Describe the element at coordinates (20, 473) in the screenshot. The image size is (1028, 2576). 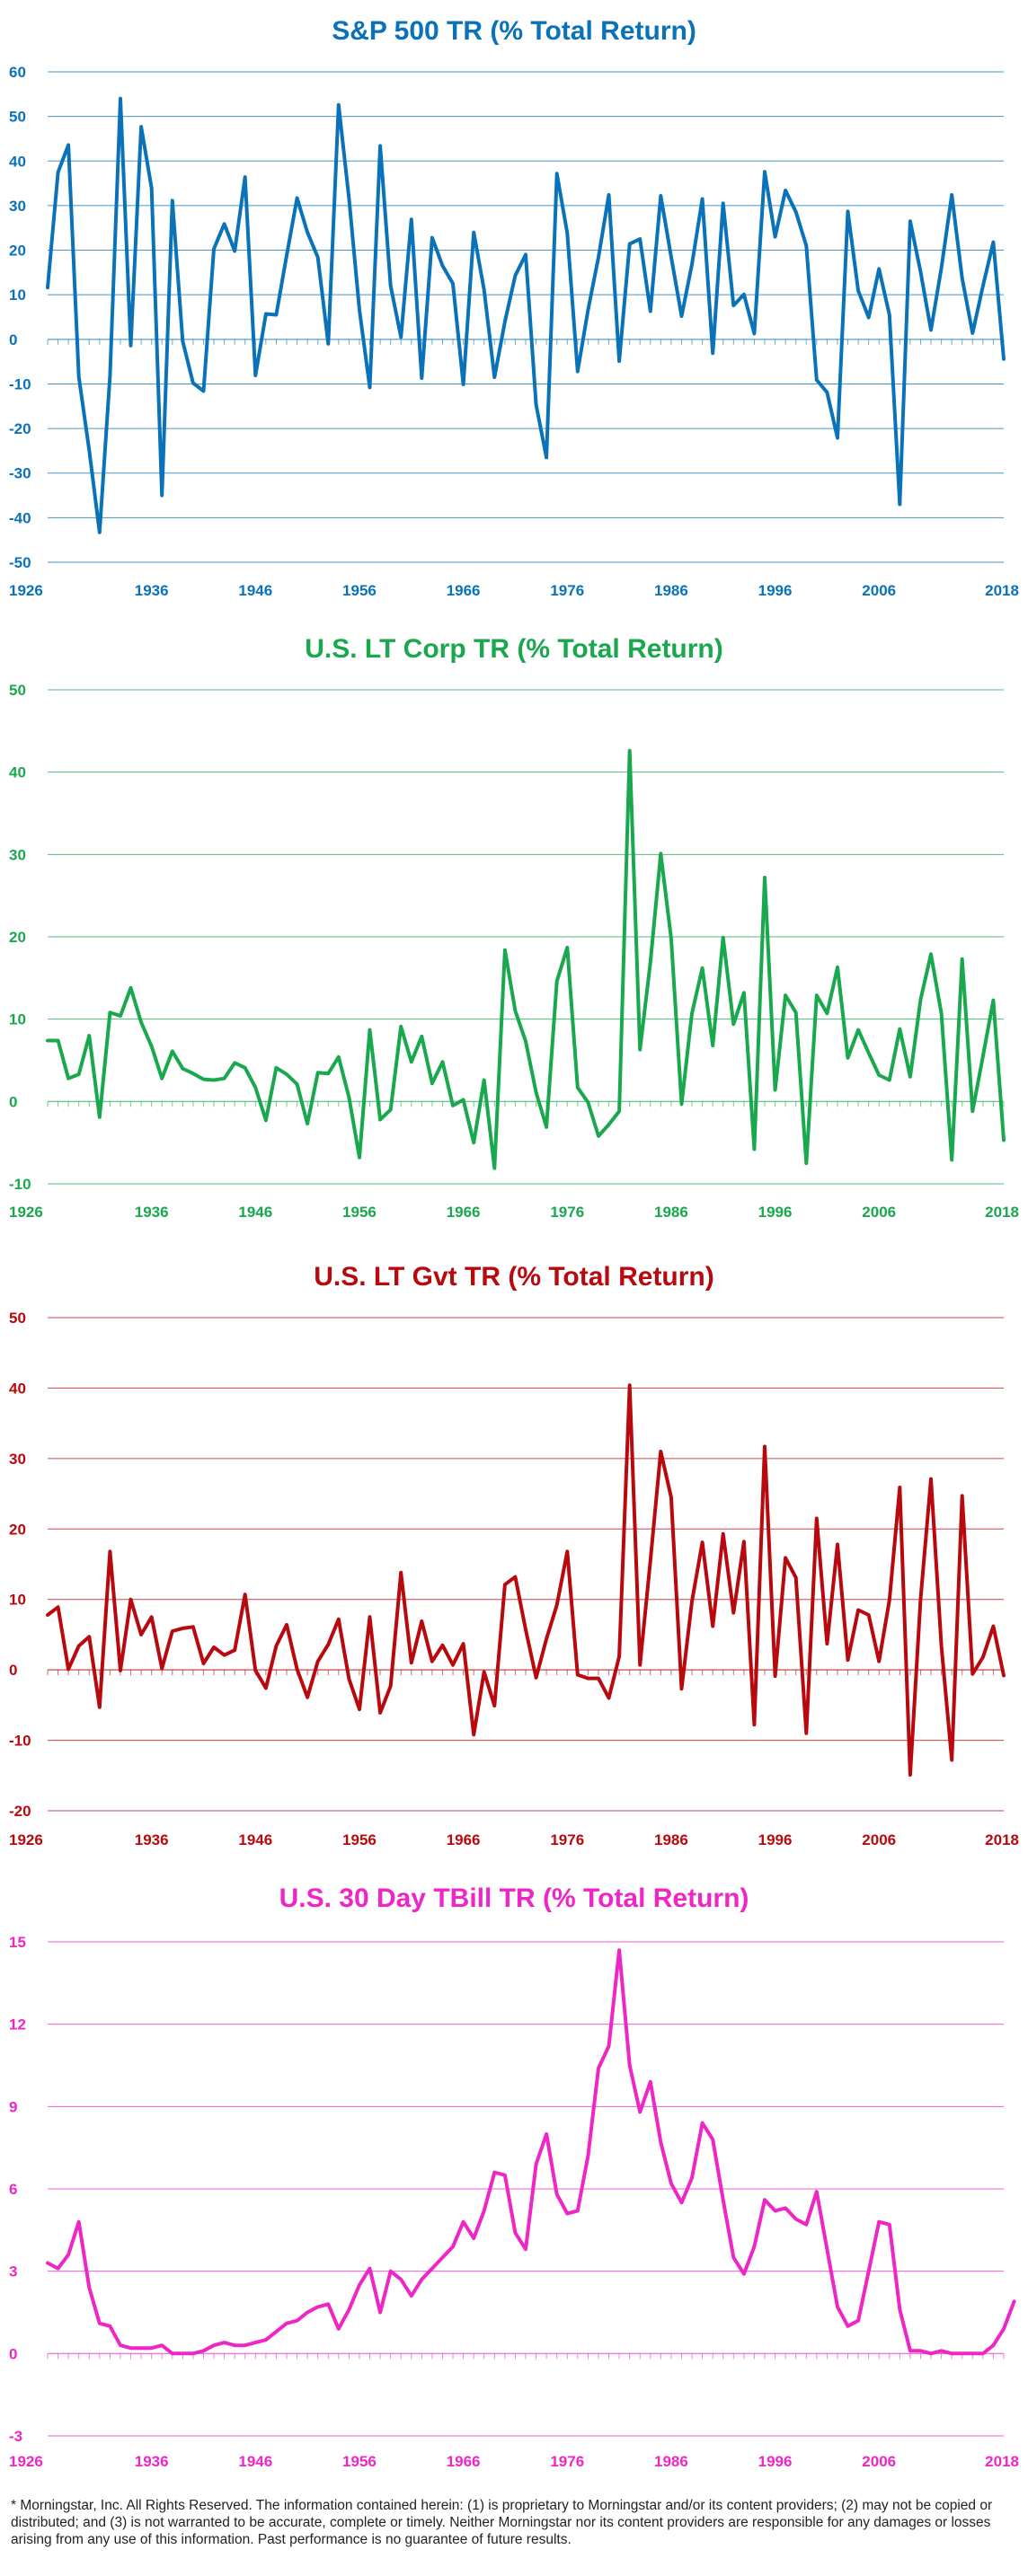
I see `y-tick-label: -30` at that location.